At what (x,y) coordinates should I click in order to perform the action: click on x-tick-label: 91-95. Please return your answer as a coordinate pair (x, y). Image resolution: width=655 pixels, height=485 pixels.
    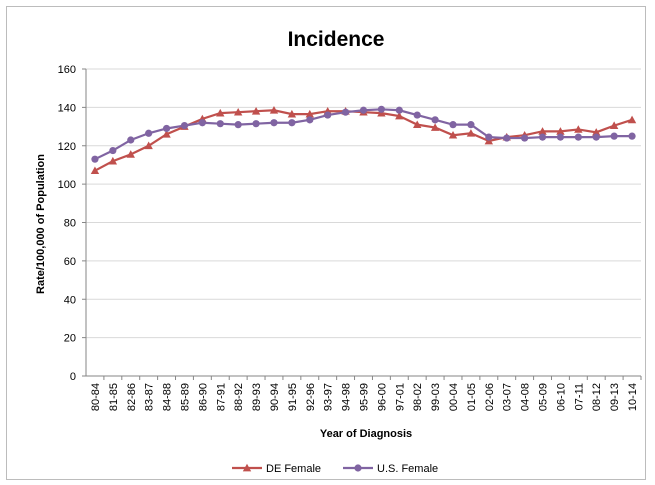
    Looking at the image, I should click on (293, 397).